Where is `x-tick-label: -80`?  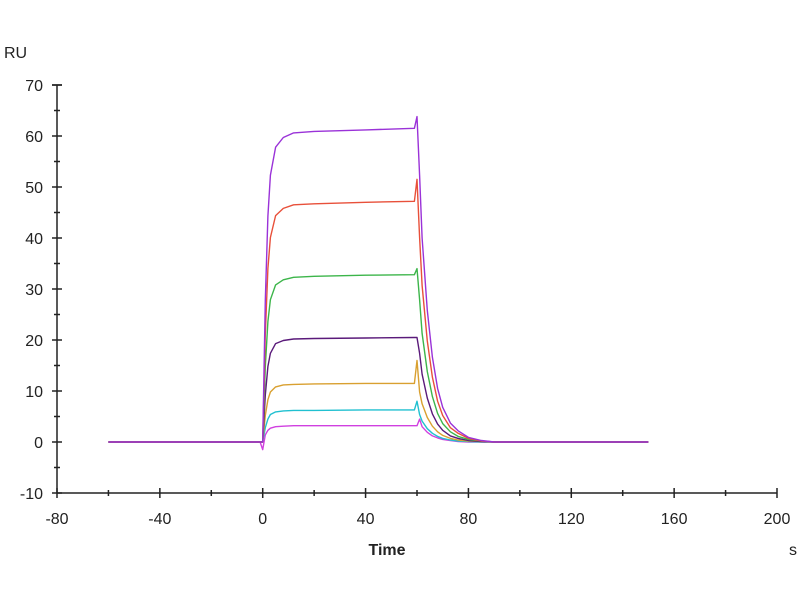
x-tick-label: -80 is located at coordinates (56, 519).